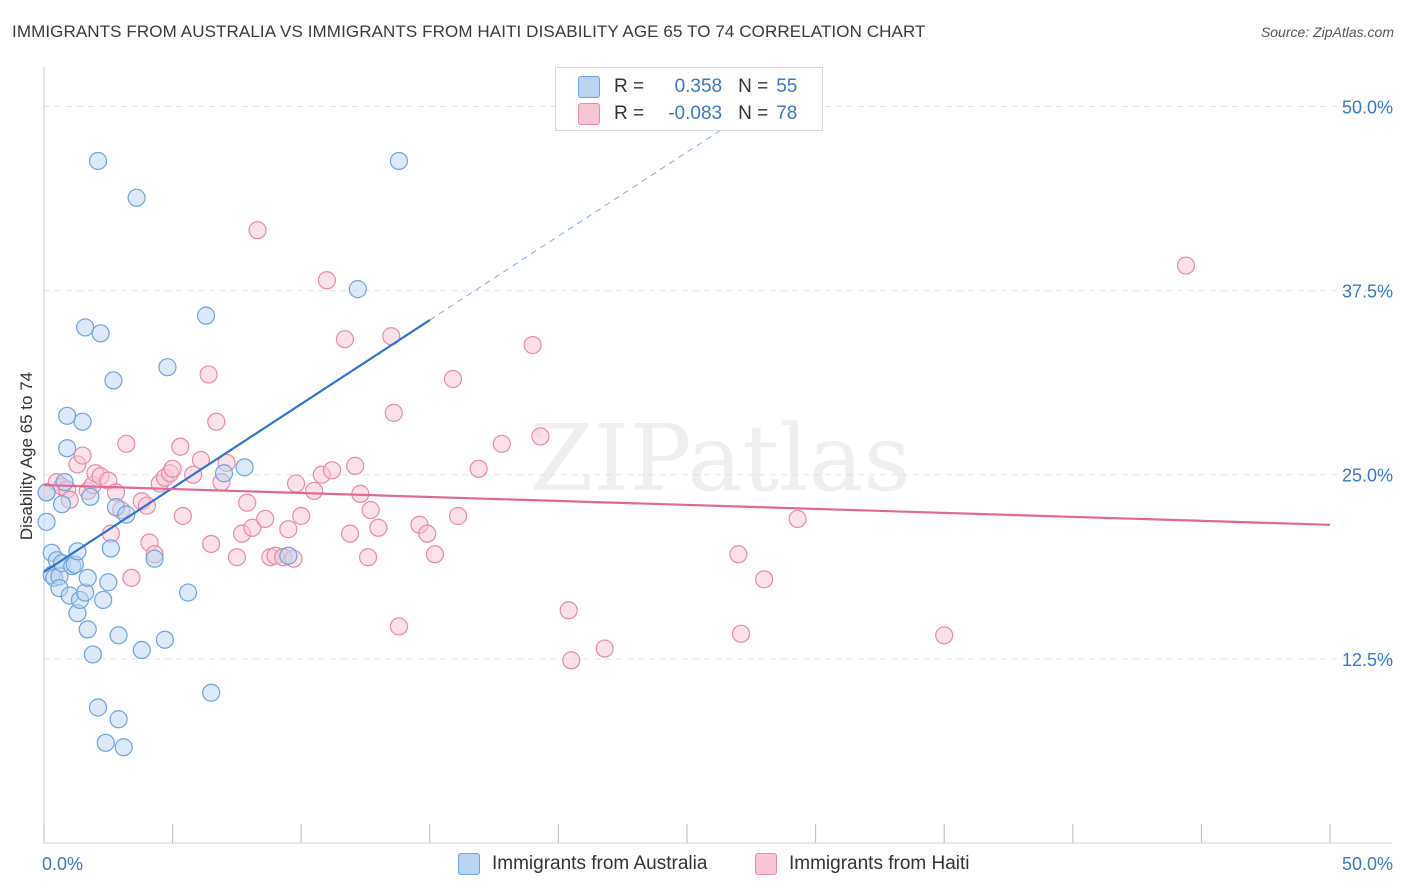 The image size is (1406, 892). Describe the element at coordinates (787, 113) in the screenshot. I see `legend-n-value: 78` at that location.